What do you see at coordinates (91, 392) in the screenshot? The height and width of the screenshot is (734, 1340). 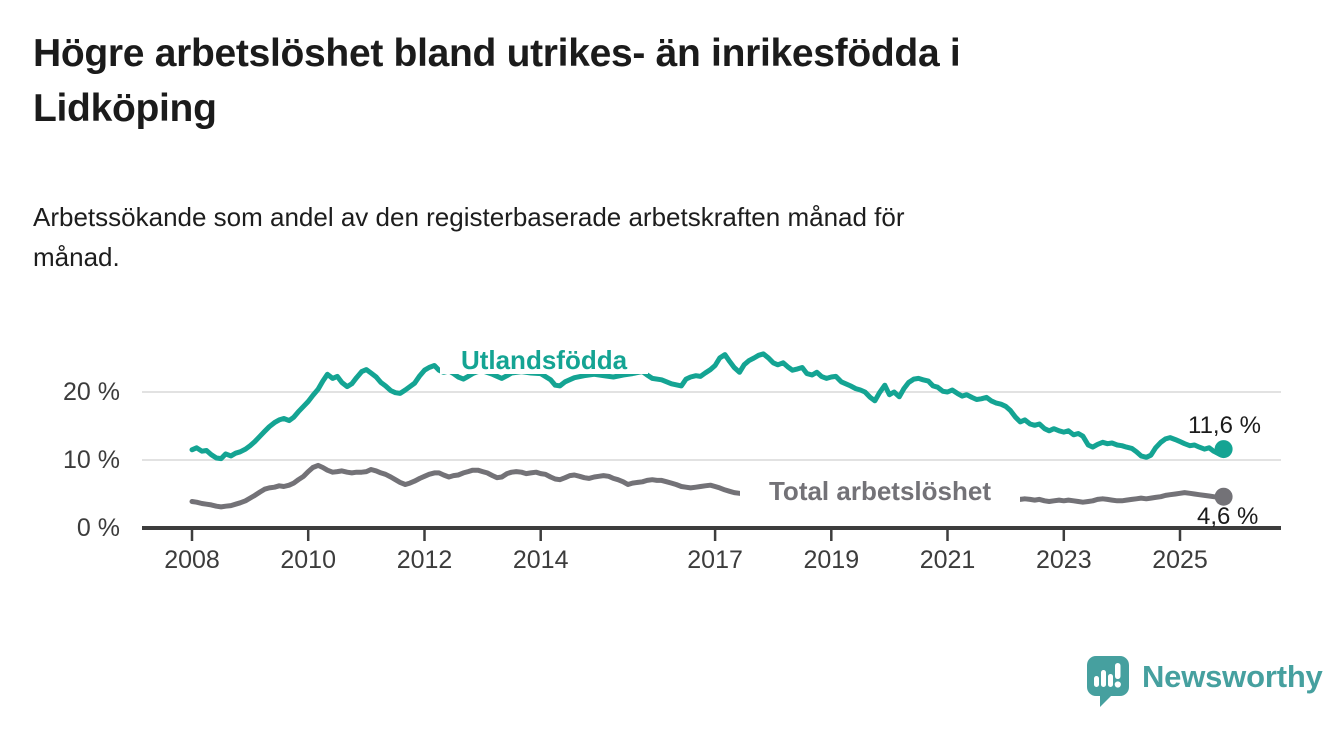 I see `y-tick-label-20: 20 %` at bounding box center [91, 392].